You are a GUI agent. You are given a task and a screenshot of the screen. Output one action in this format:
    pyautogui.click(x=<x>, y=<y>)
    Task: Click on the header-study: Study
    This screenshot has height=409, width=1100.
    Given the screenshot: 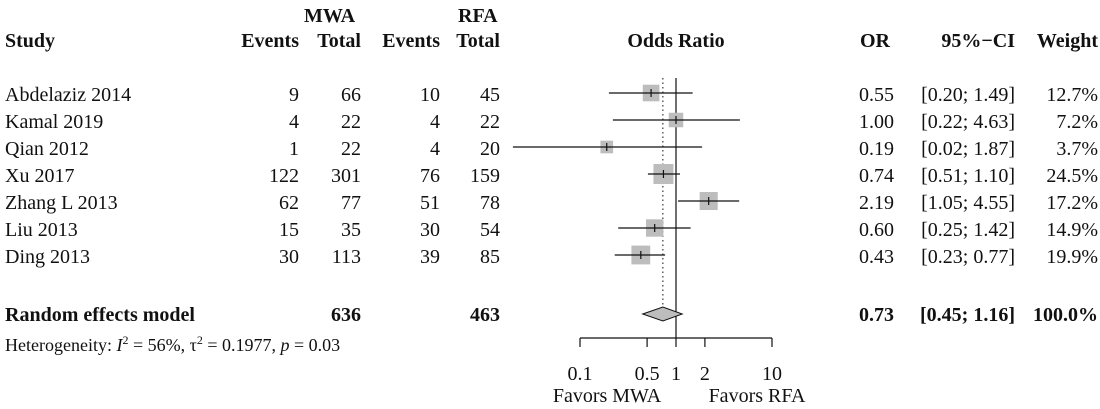 What is the action you would take?
    pyautogui.click(x=30, y=41)
    